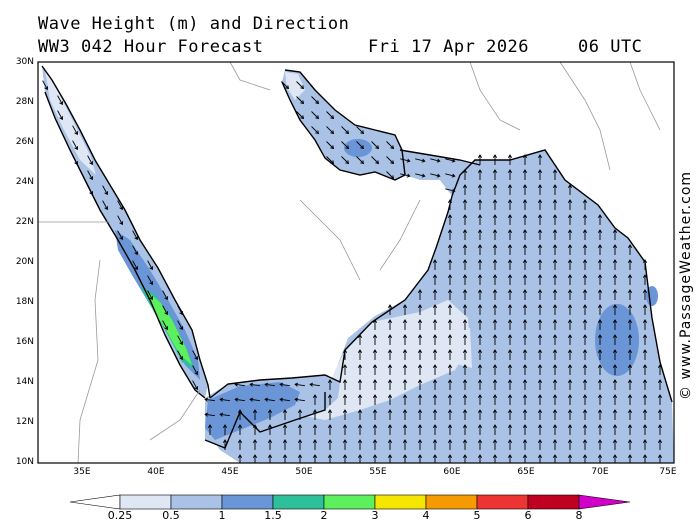 The image size is (700, 525). Describe the element at coordinates (617, 340) in the screenshot. I see `sea-dark-patch` at that location.